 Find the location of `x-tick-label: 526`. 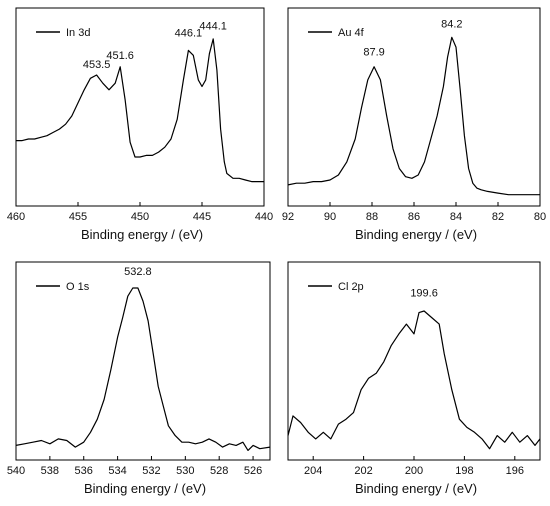

x-tick-label: 526 is located at coordinates (253, 471).